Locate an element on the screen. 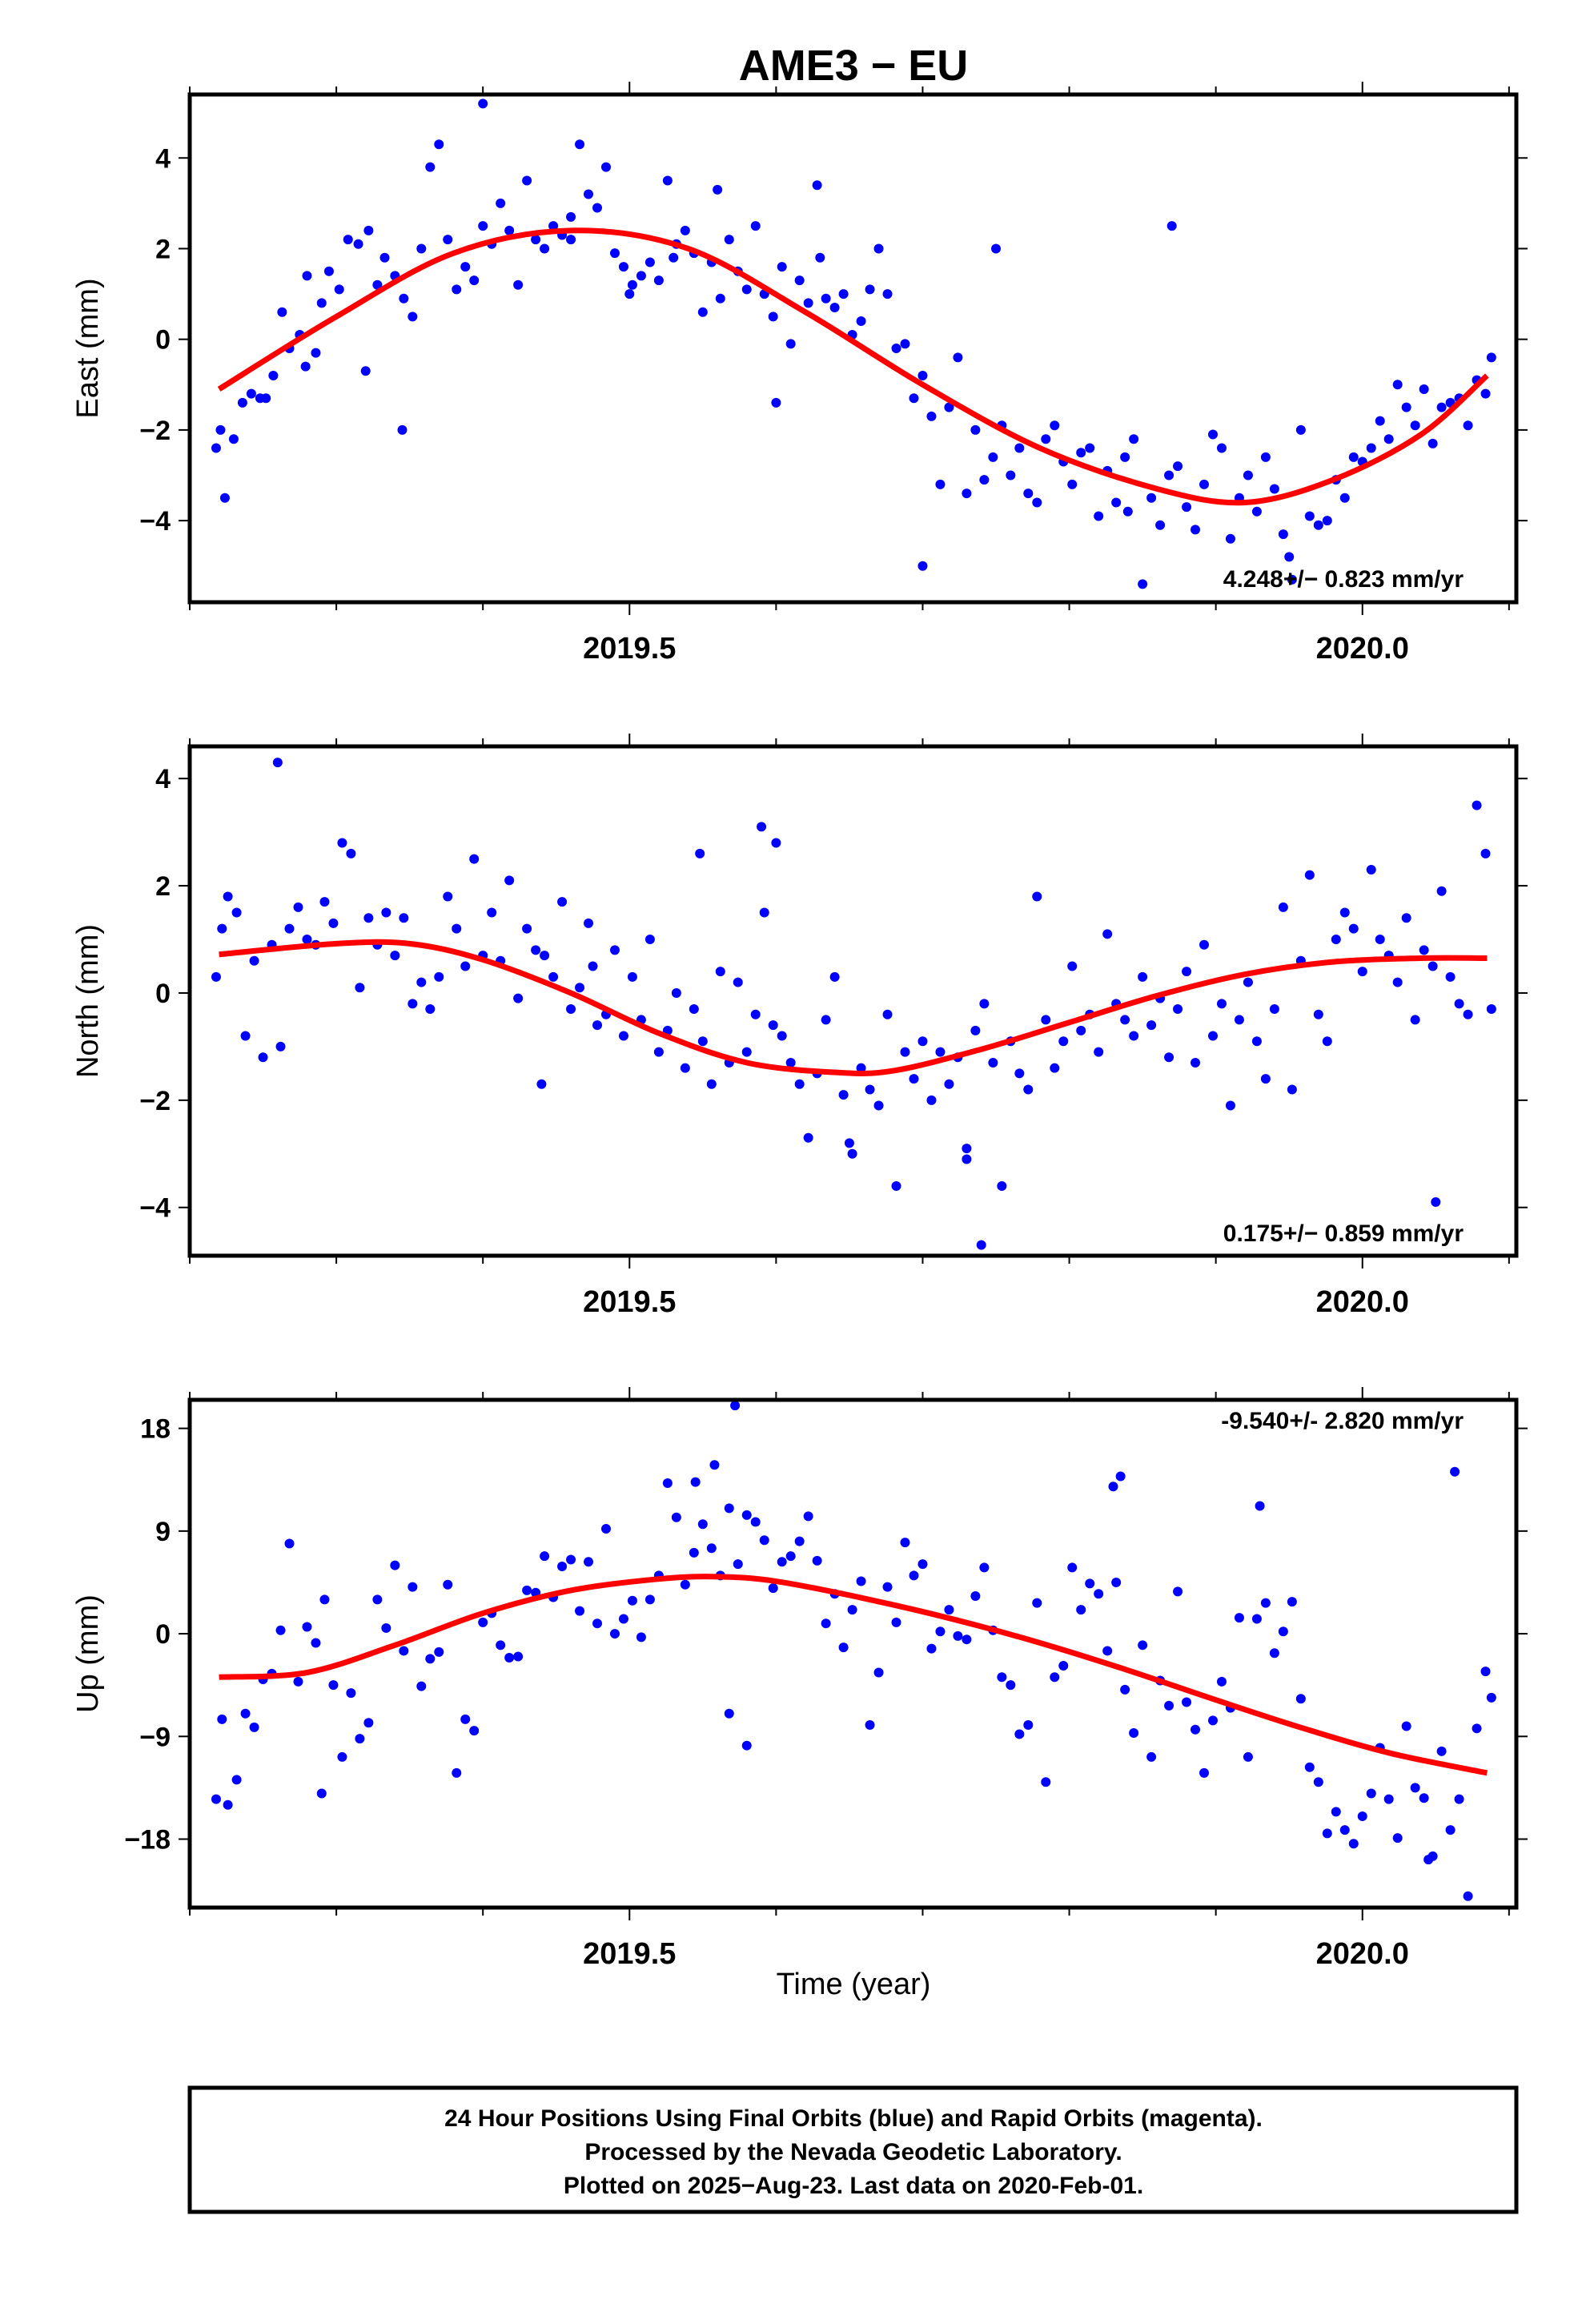 Image resolution: width=1582 pixels, height=2324 pixels. y-axis-label: North (mm) is located at coordinates (88, 1001).